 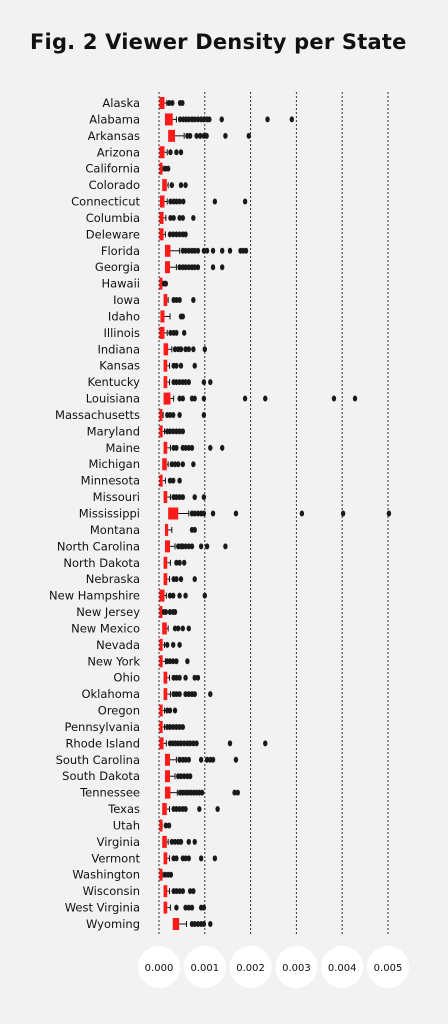 I want to click on state-label: Colorado, so click(x=114, y=185).